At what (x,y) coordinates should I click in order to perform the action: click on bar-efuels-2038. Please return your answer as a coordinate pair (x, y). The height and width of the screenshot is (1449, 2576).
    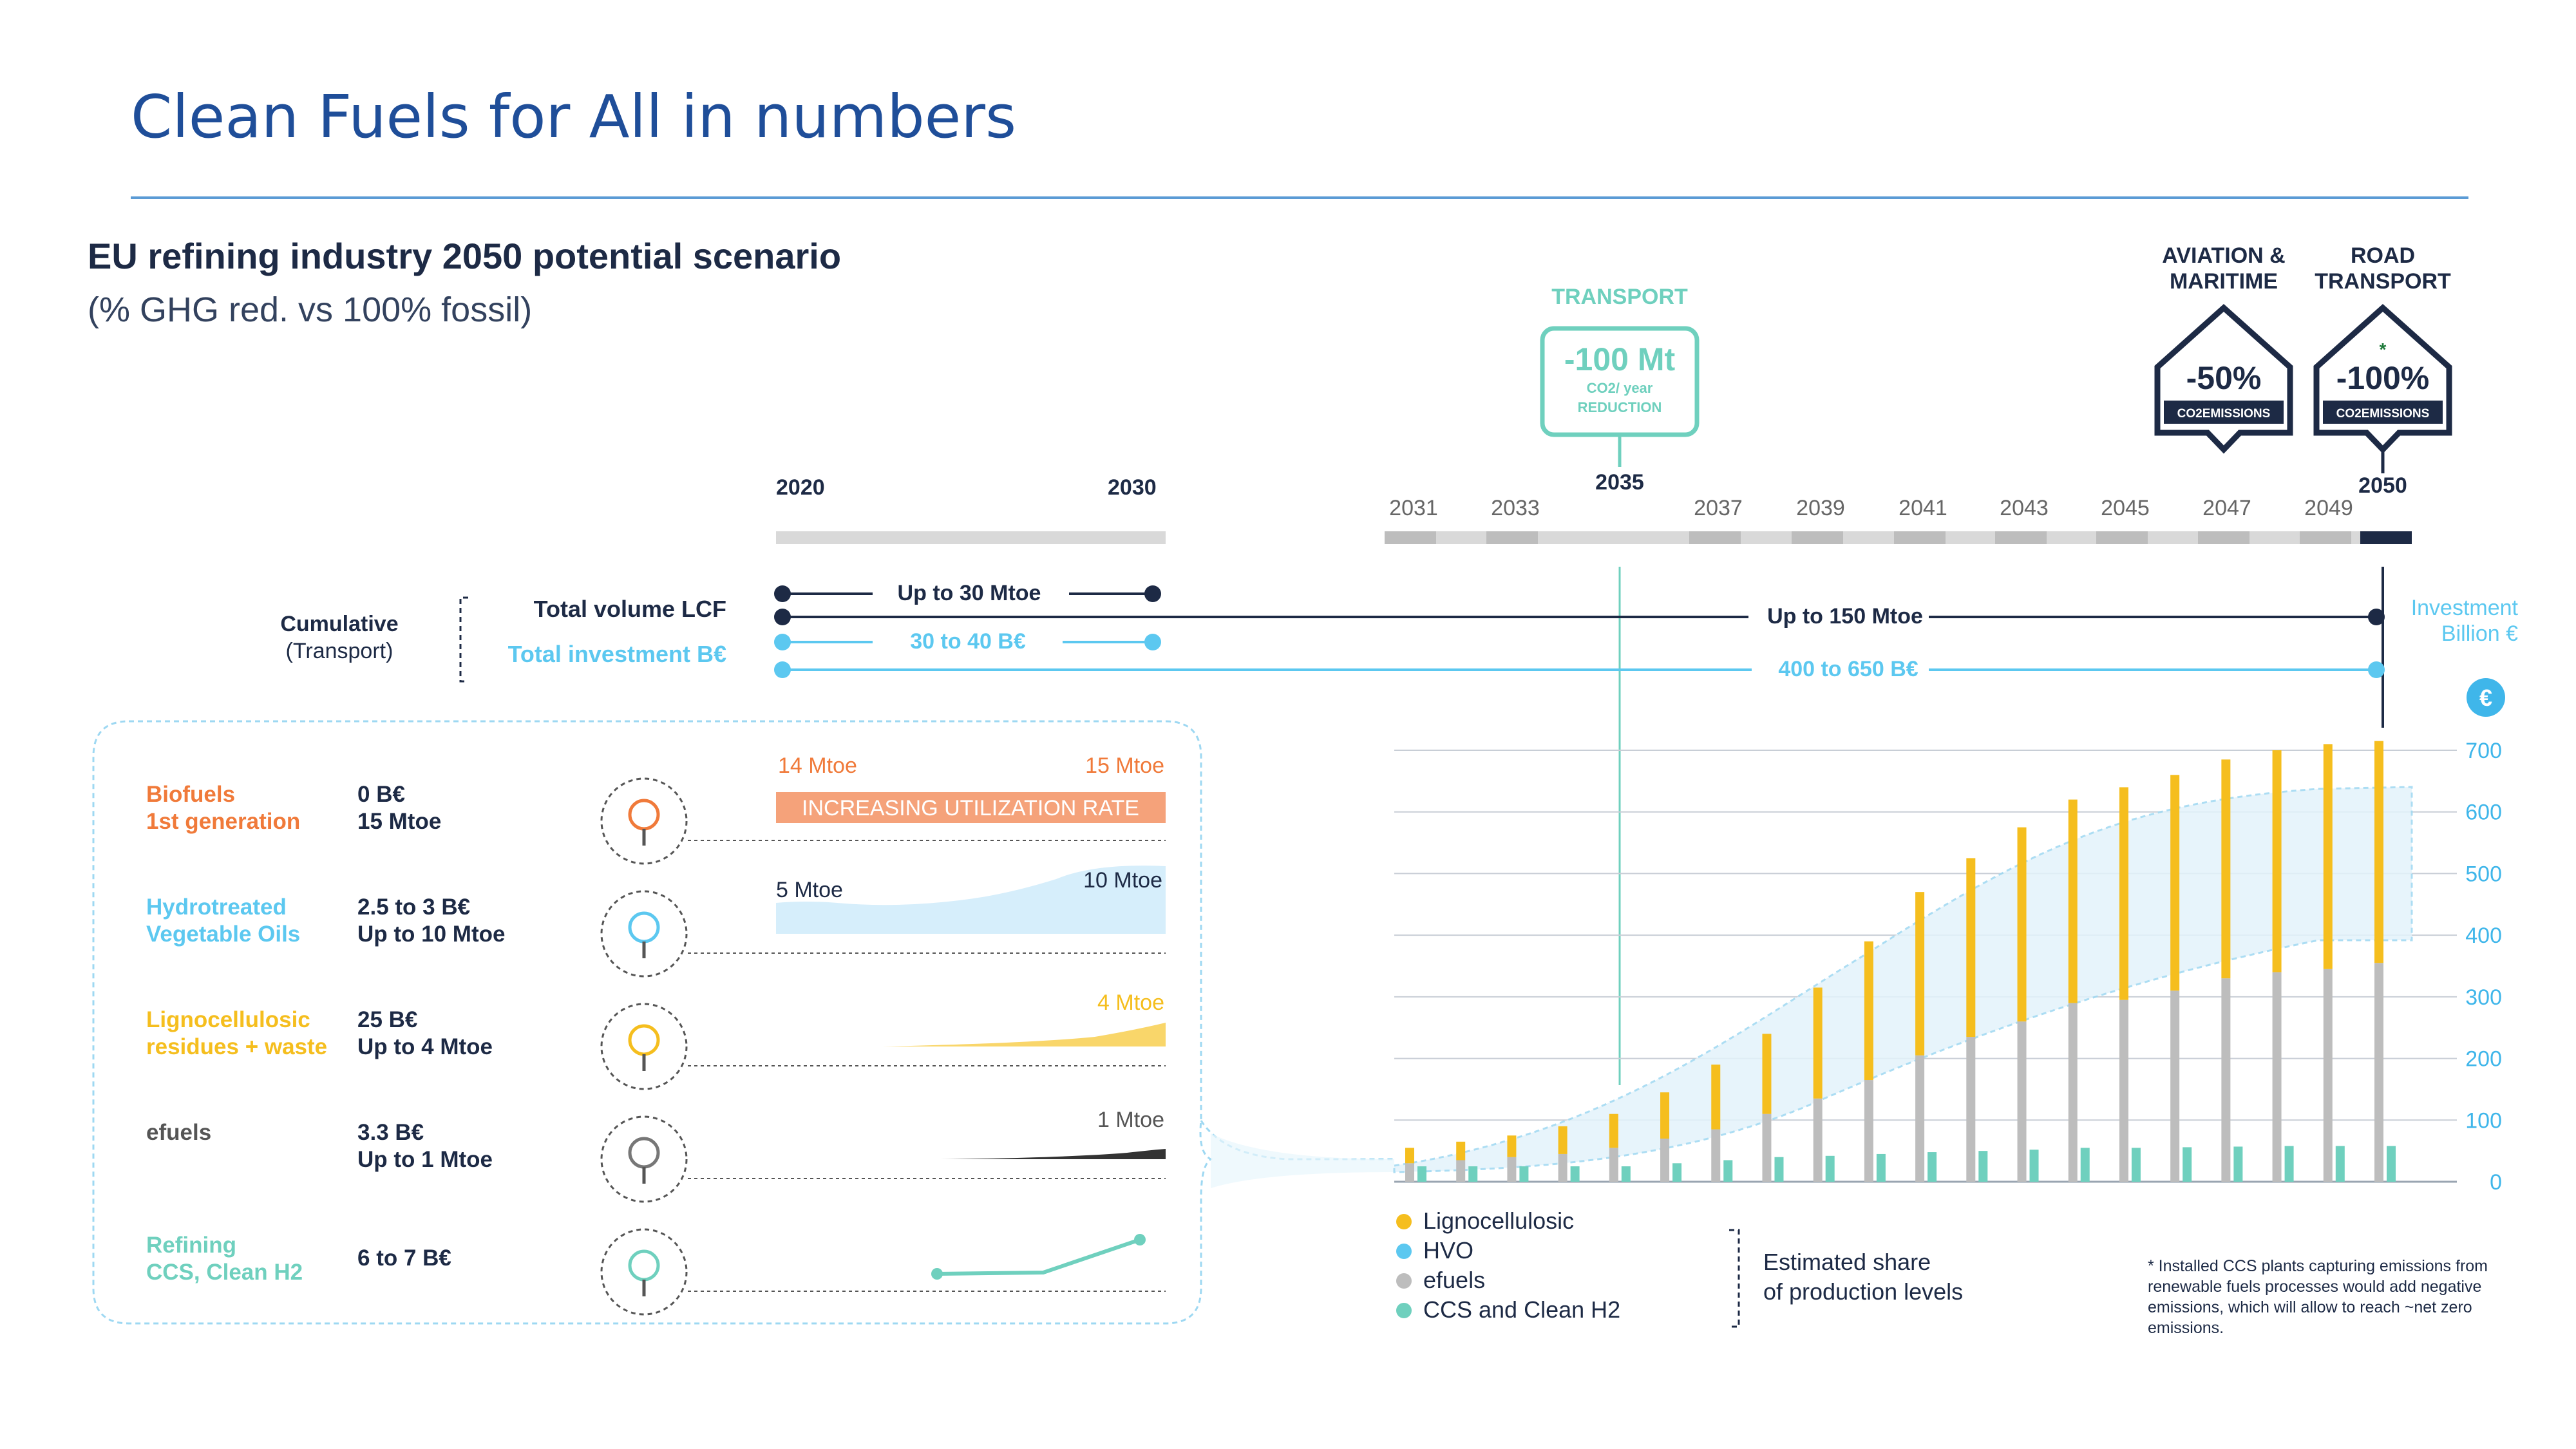
    Looking at the image, I should click on (1767, 1147).